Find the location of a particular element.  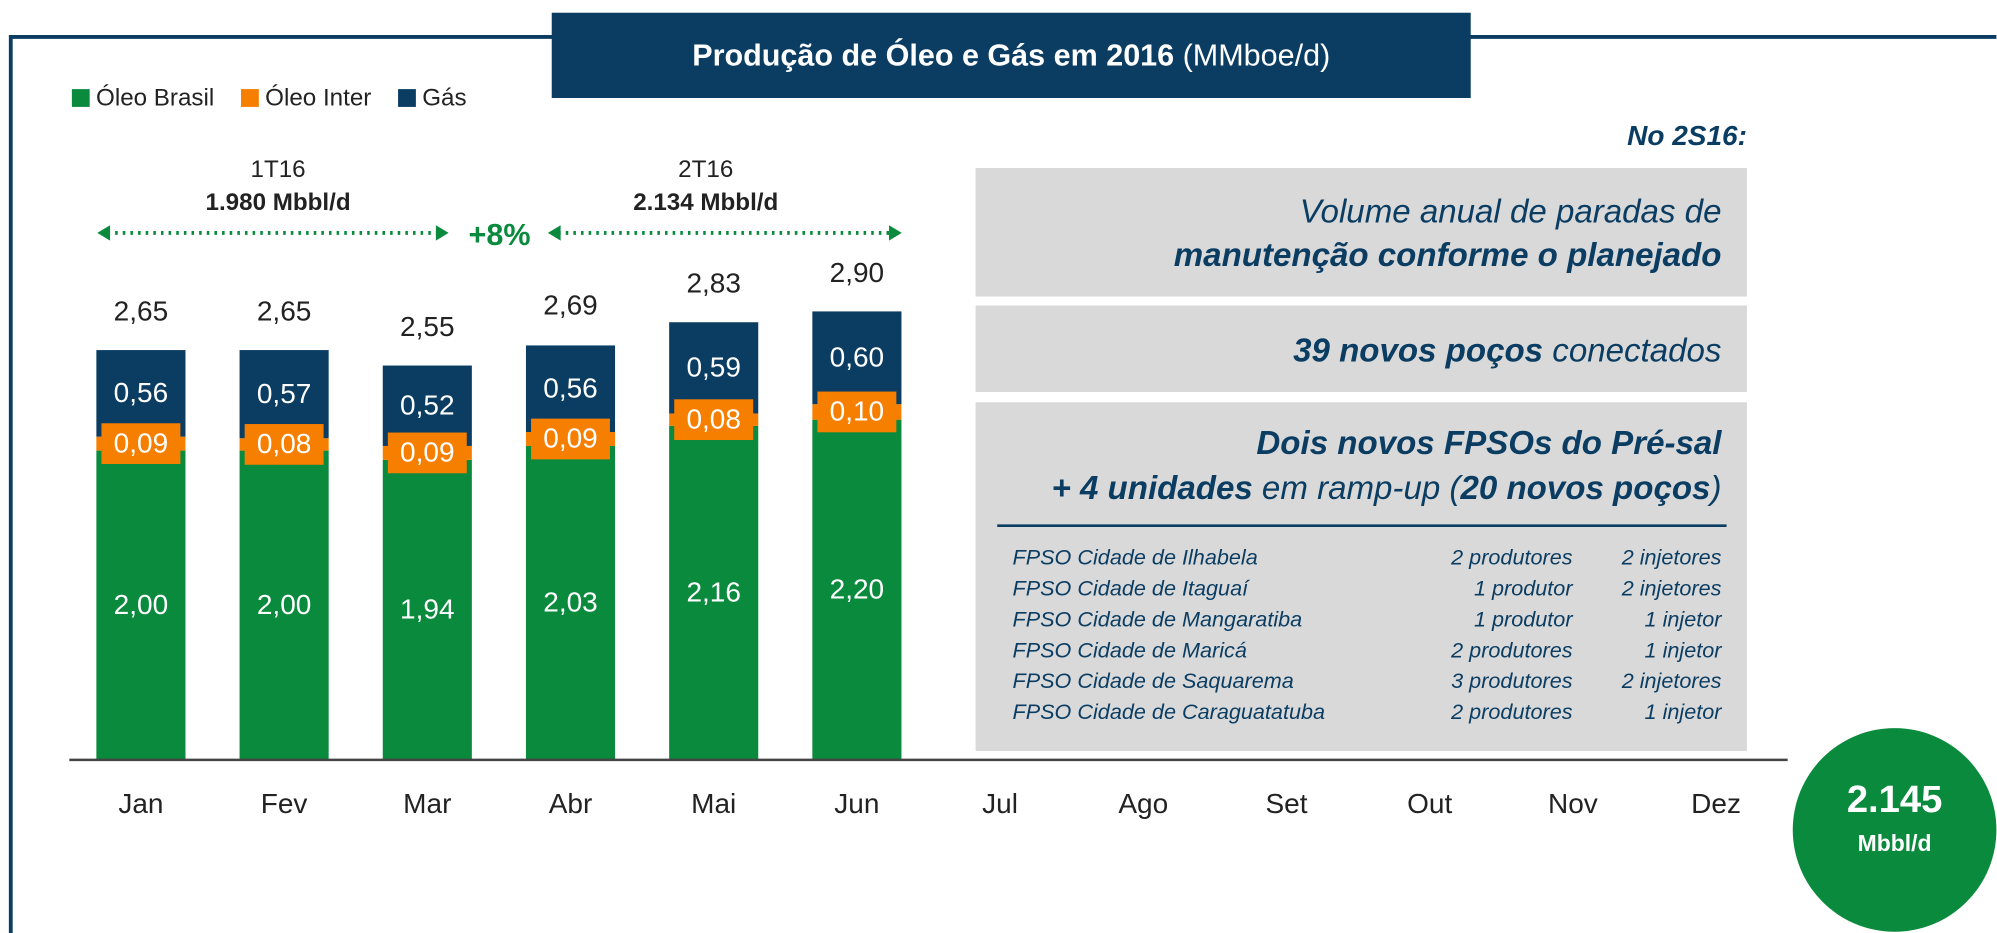

arrow-heads is located at coordinates (499, 233).